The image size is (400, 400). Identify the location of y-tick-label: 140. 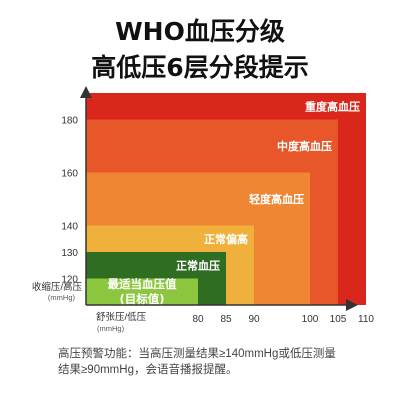
(69, 227).